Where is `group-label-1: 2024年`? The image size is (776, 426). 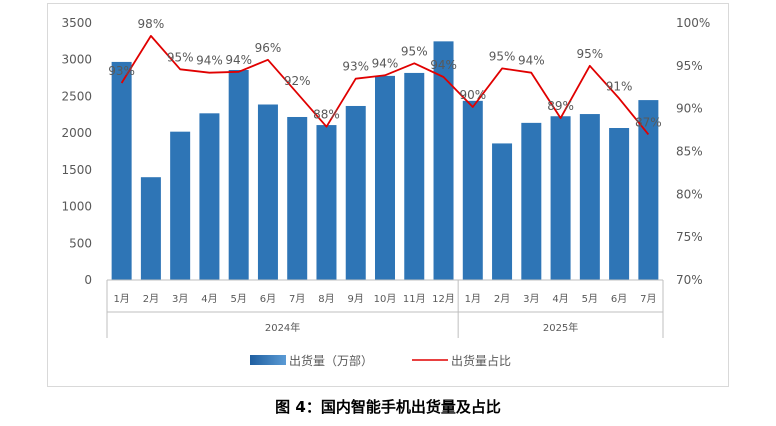 group-label-1: 2024年 is located at coordinates (282, 327).